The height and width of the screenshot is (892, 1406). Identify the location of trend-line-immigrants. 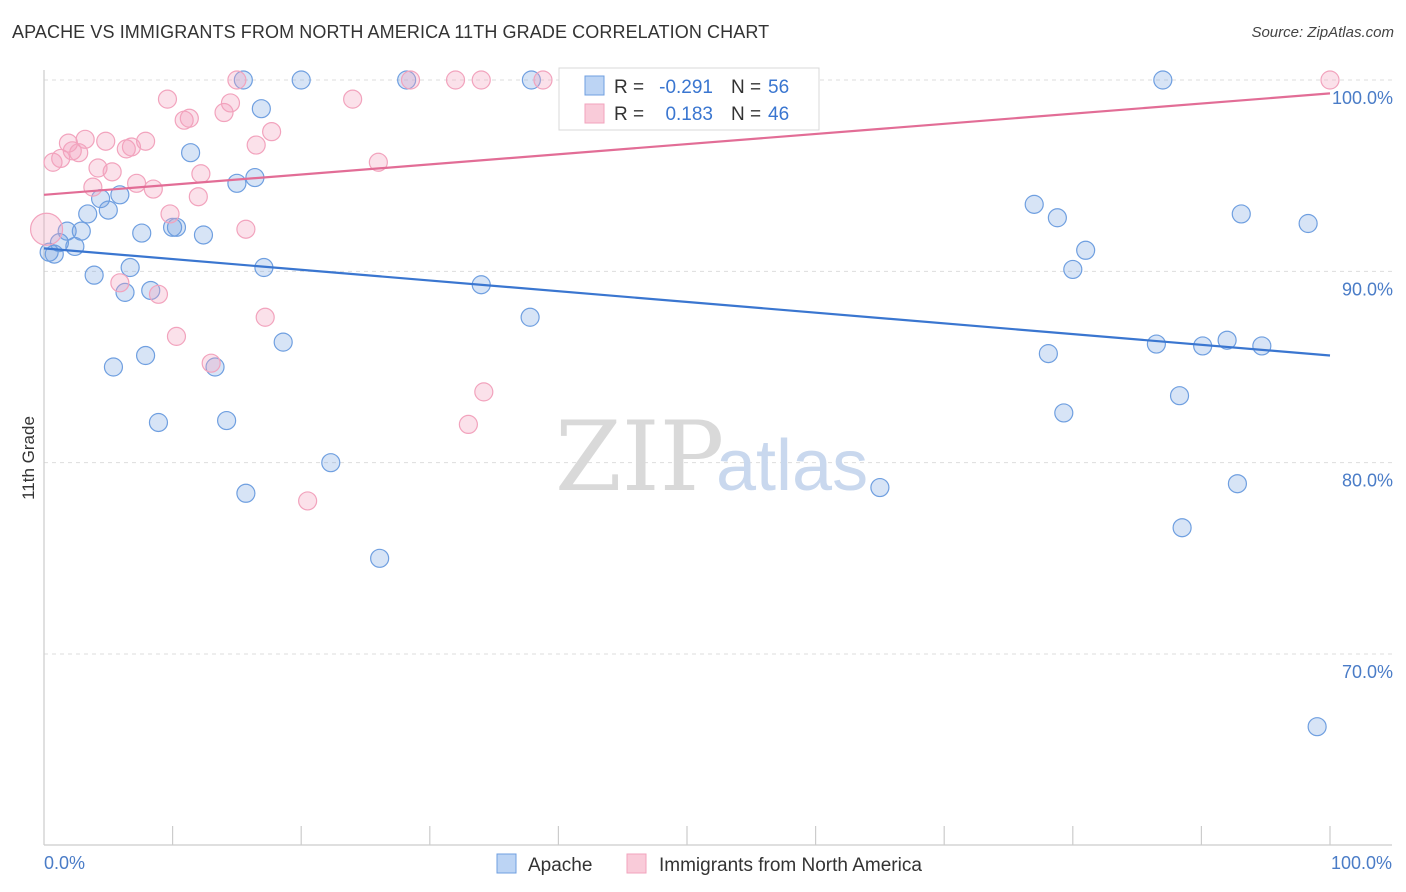
(687, 144).